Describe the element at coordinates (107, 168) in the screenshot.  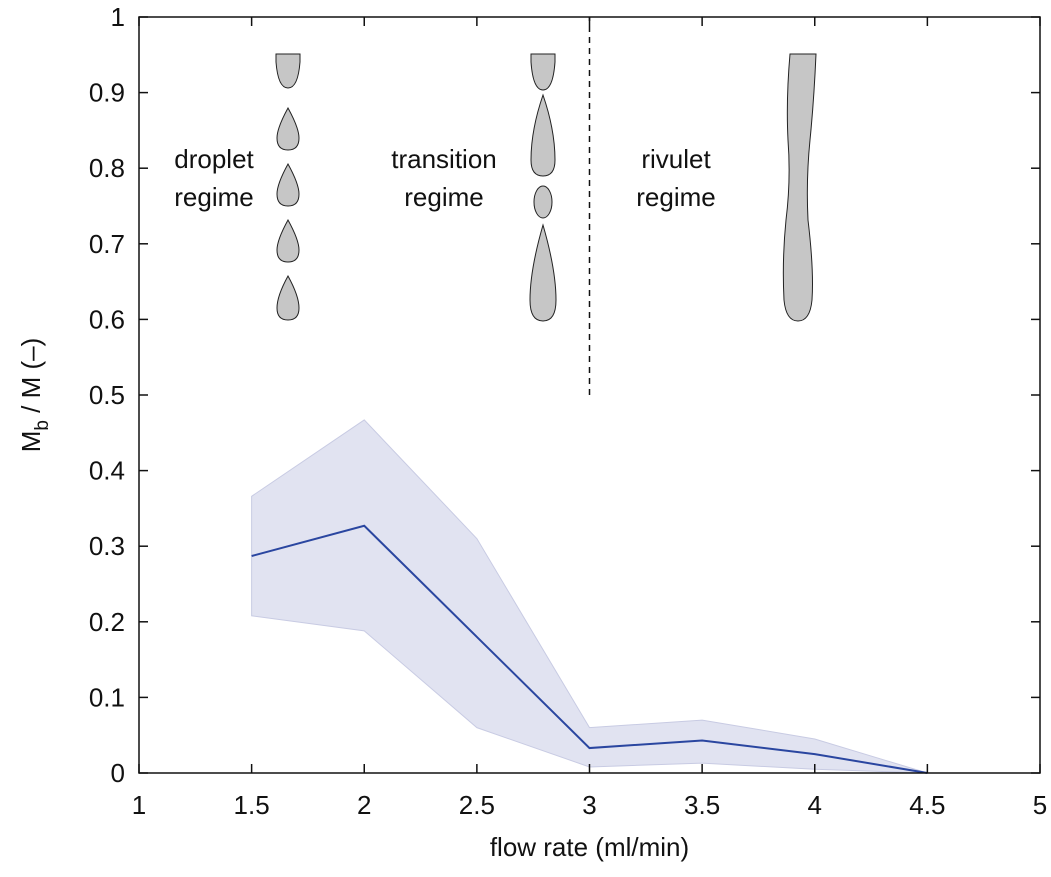
I see `y-tick-label: 0.8` at that location.